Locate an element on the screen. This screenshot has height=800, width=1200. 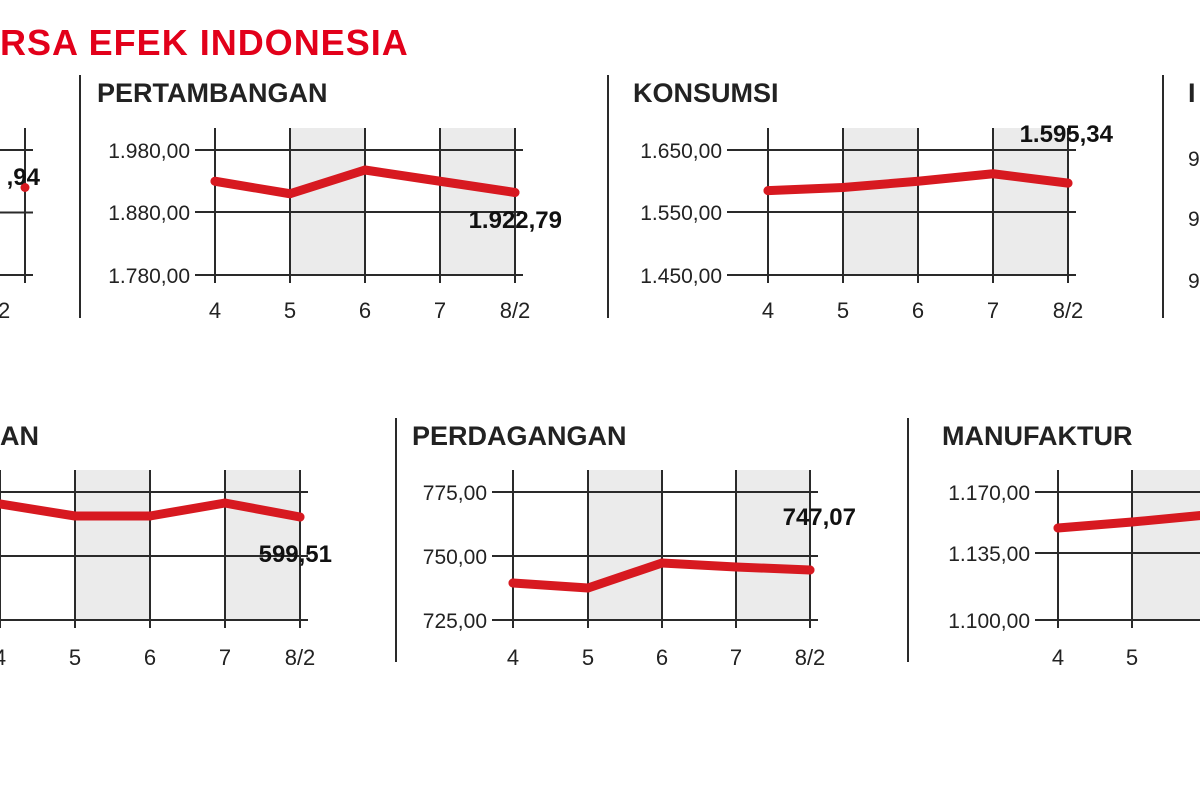
data-label: 1.595,34 is located at coordinates (1067, 134).